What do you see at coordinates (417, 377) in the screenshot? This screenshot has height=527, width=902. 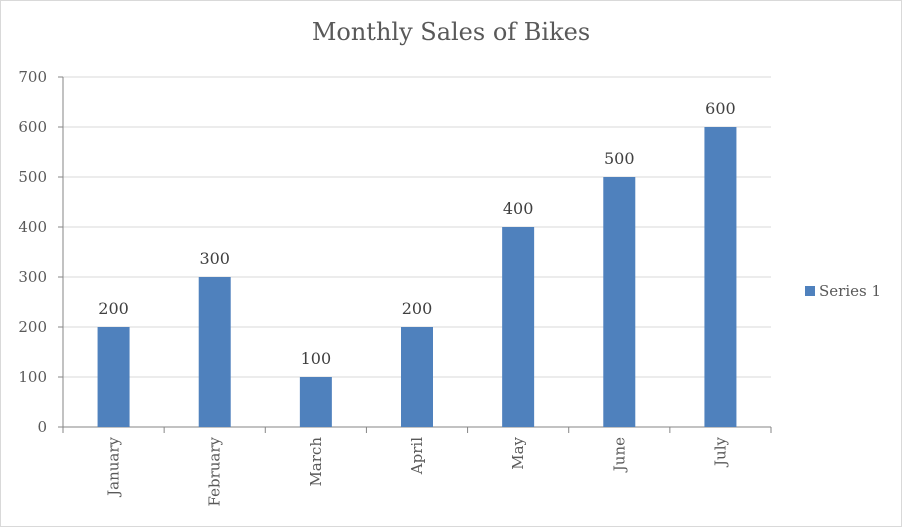 I see `bar-april` at bounding box center [417, 377].